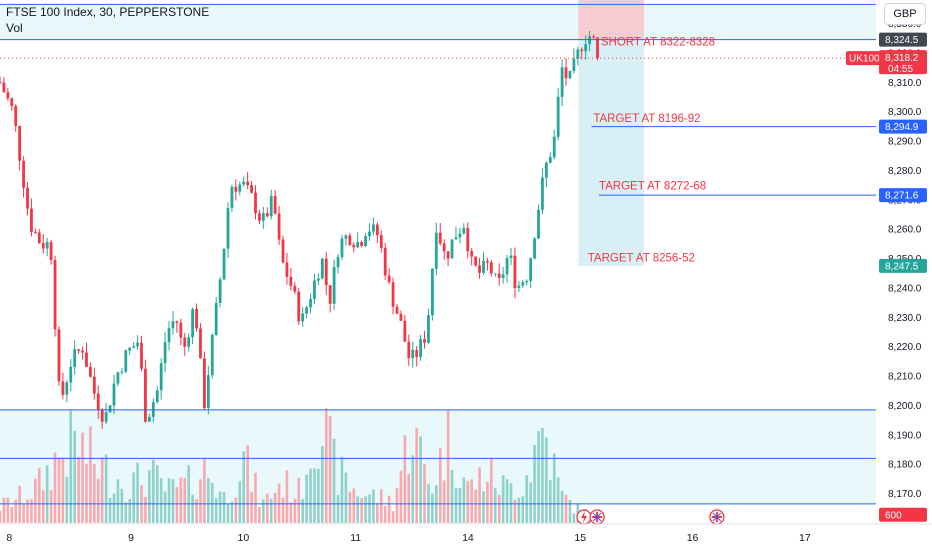  I want to click on x-tick-label-11: 11, so click(355, 538).